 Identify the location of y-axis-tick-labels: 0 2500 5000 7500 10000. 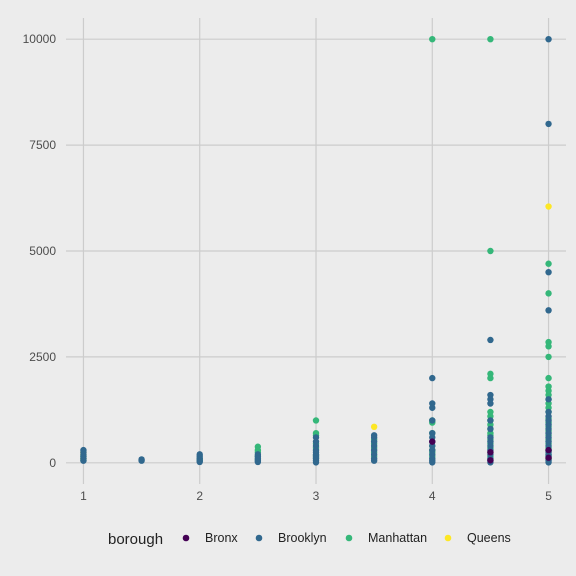
(40, 251).